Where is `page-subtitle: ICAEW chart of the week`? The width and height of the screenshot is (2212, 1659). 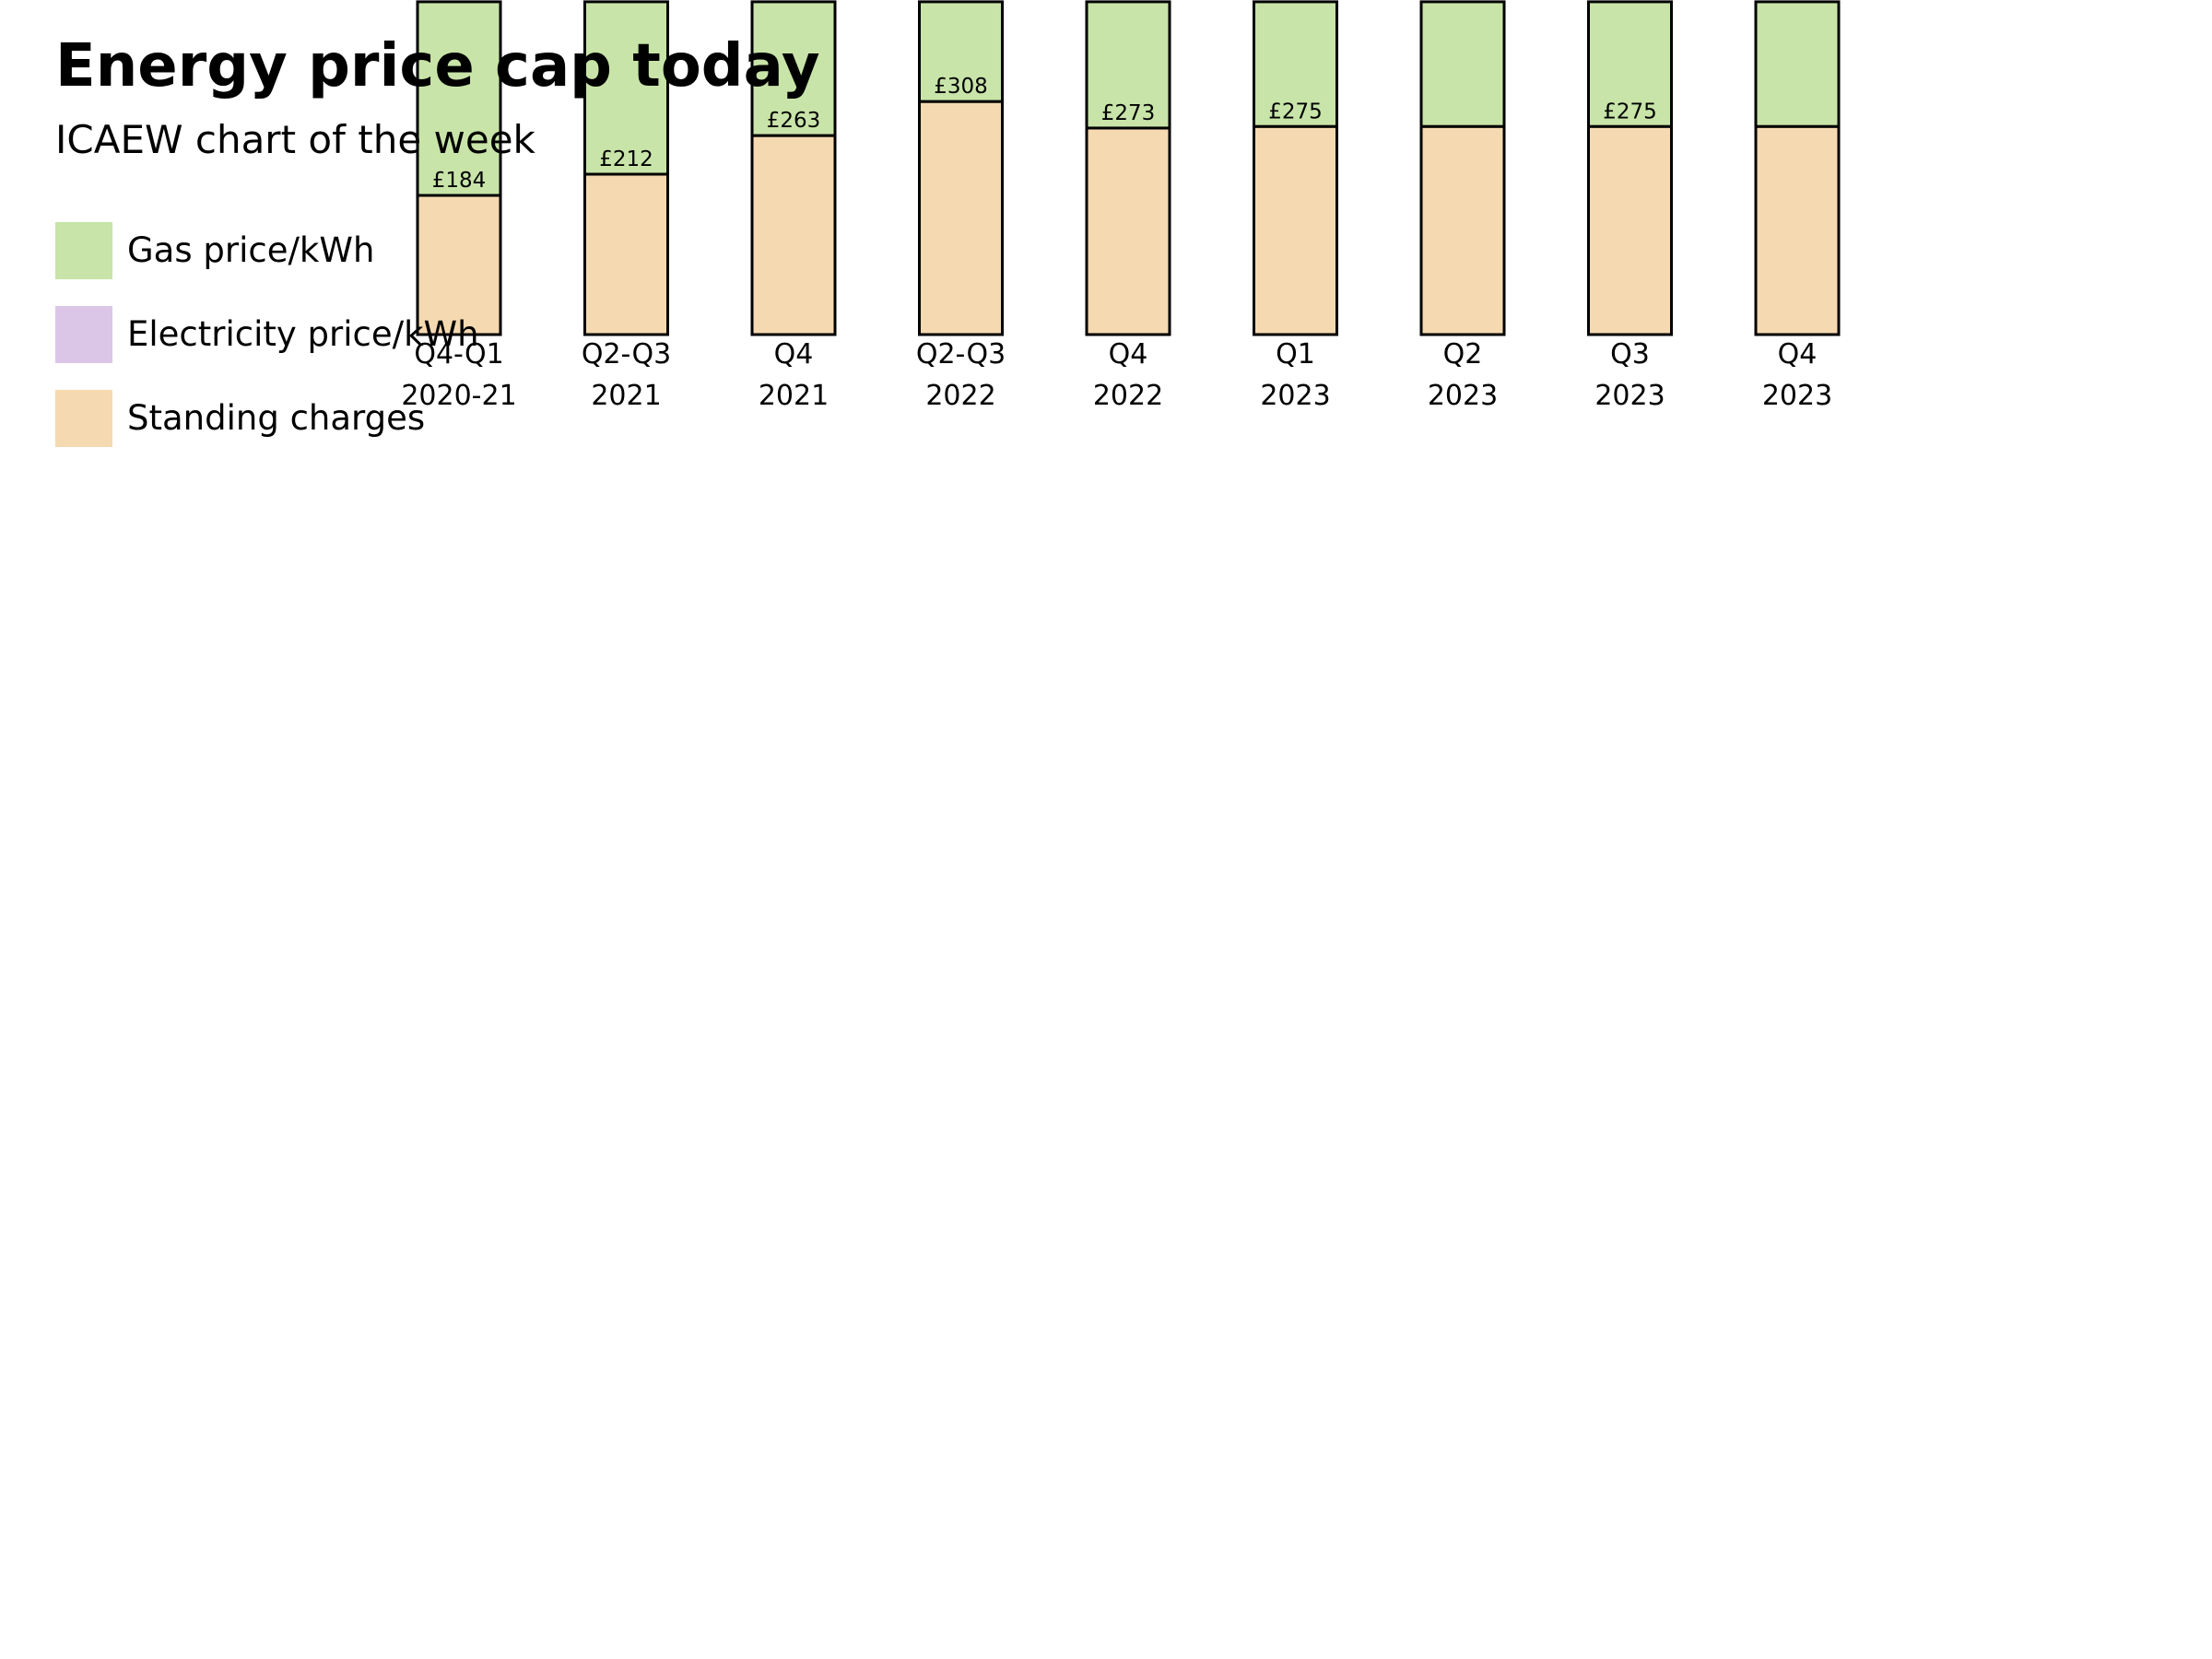 page-subtitle: ICAEW chart of the week is located at coordinates (295, 139).